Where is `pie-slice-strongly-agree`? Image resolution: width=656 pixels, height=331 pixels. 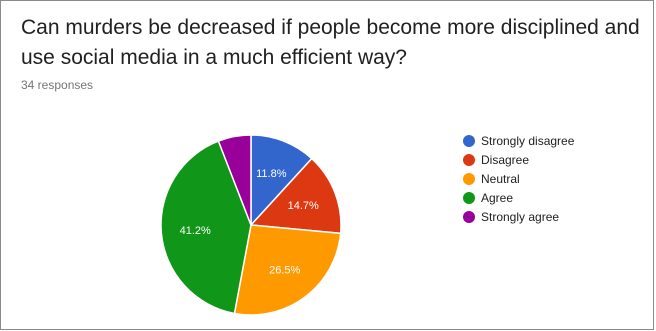 pie-slice-strongly-agree is located at coordinates (234, 180).